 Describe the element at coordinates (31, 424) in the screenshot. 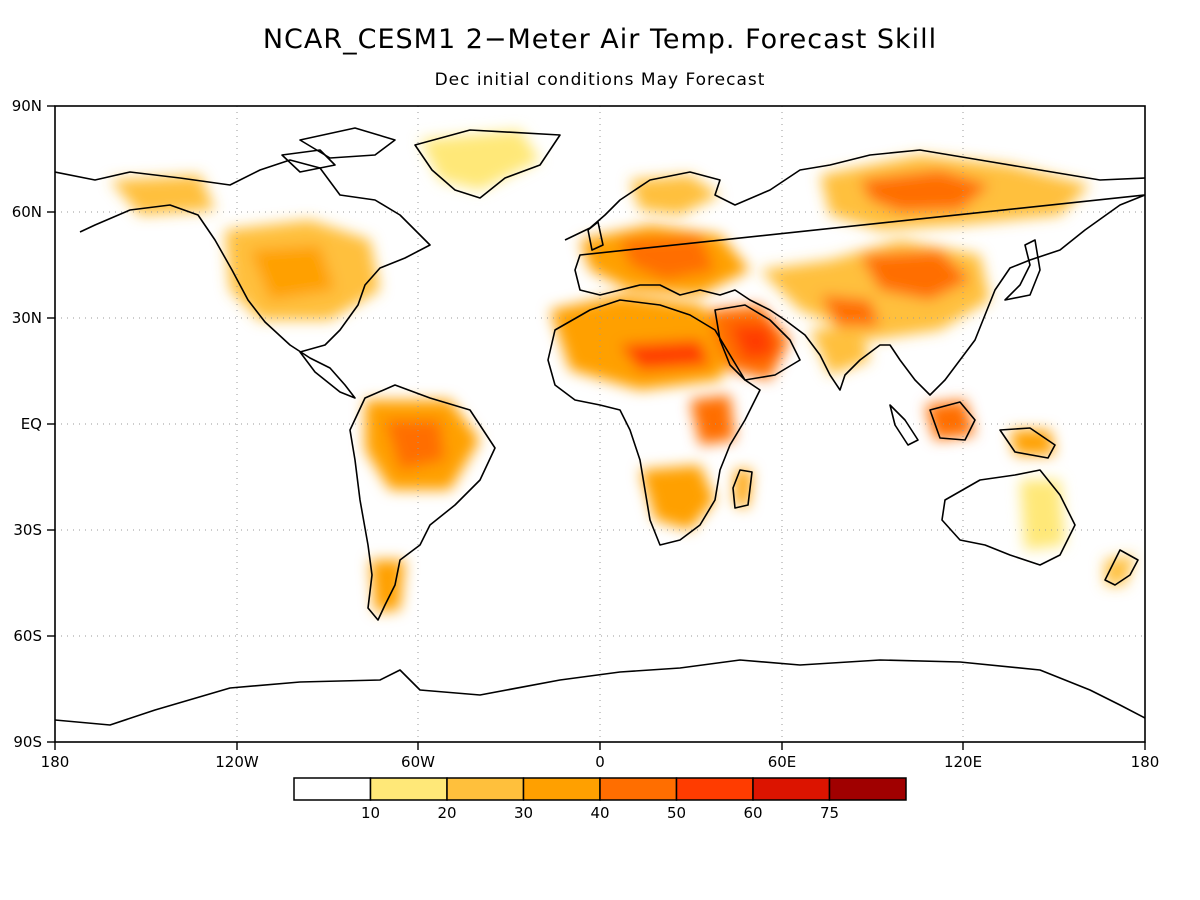

I see `y-tick-label: EQ` at that location.